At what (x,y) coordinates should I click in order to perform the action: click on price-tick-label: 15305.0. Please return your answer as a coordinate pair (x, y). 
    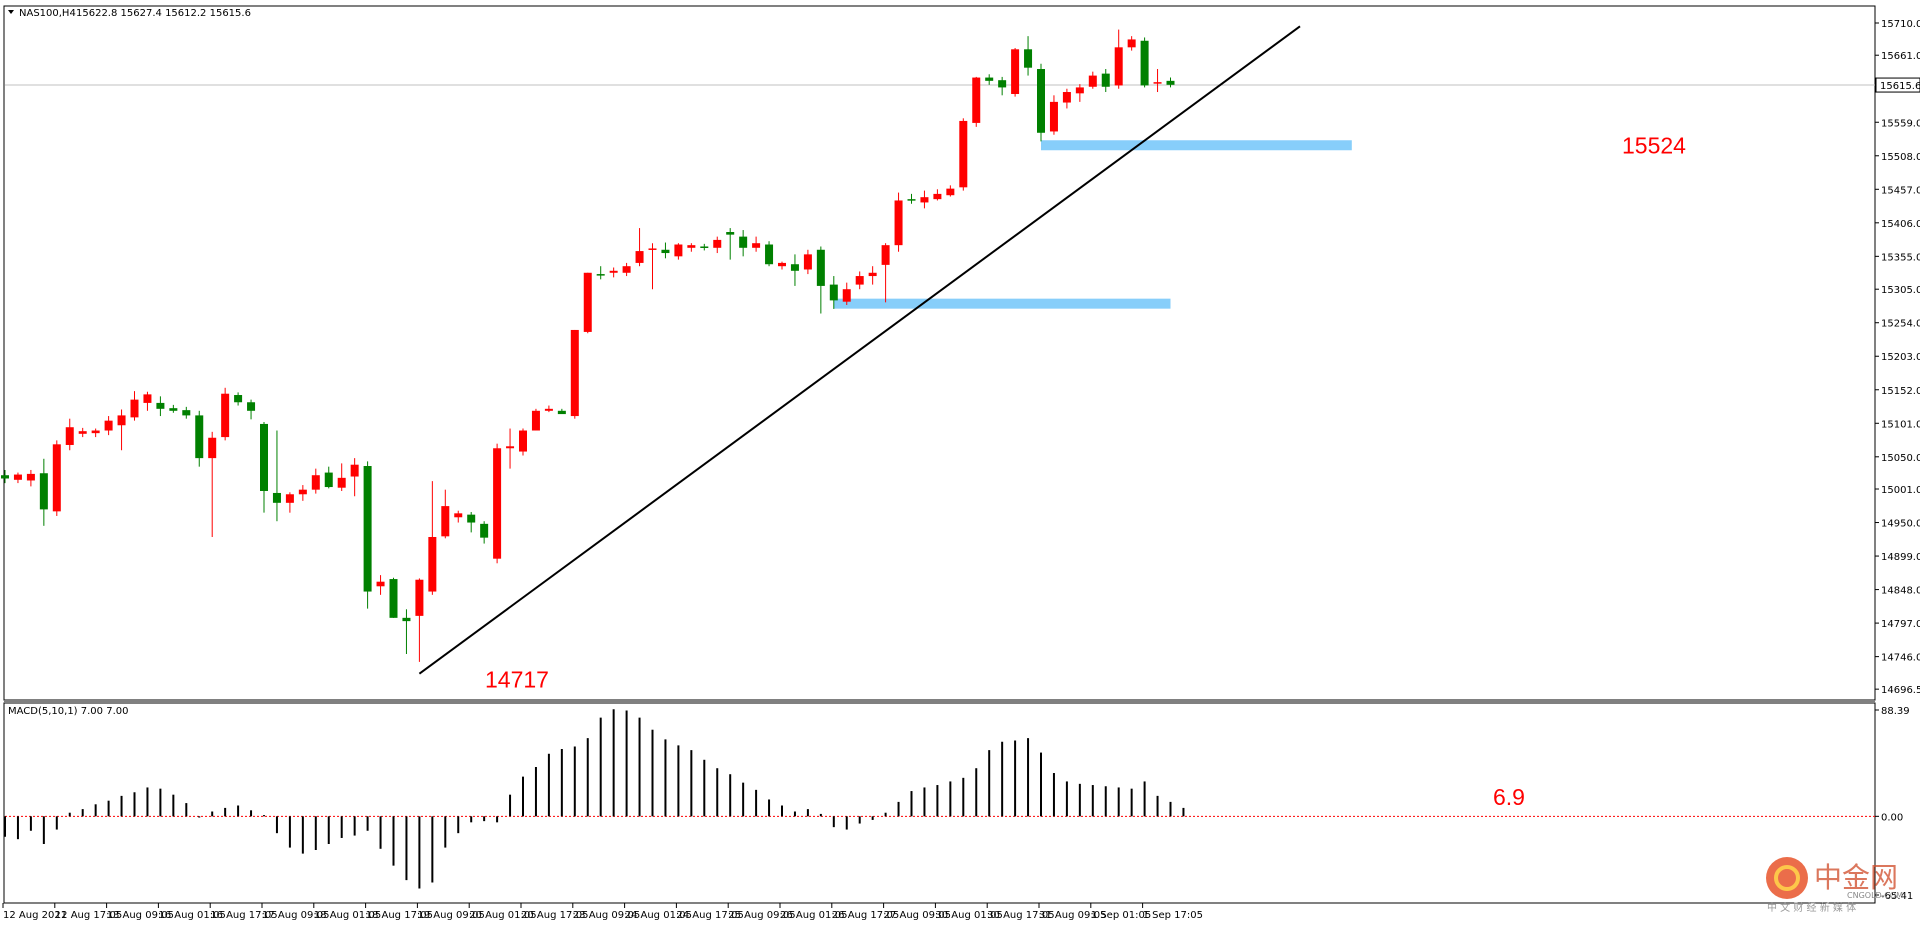
    Looking at the image, I should click on (1900, 290).